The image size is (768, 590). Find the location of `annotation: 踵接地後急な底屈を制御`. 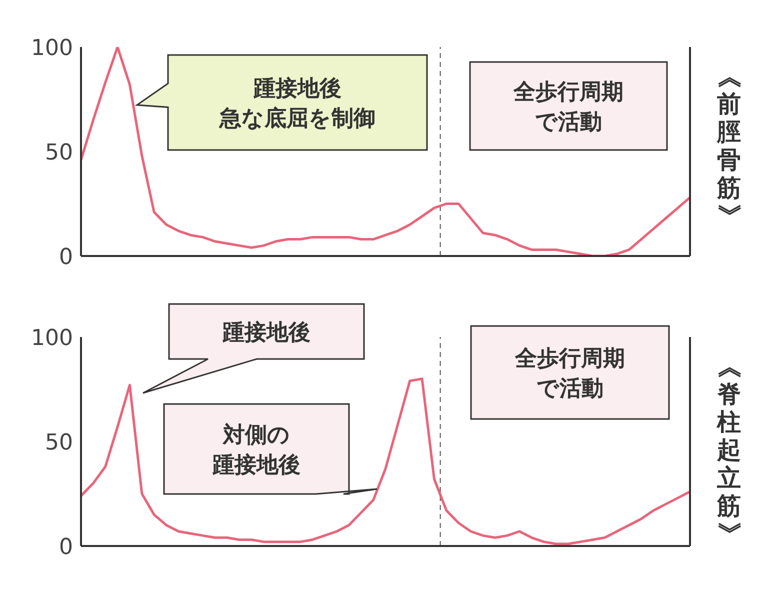

annotation: 踵接地後急な底屈を制御 is located at coordinates (297, 104).